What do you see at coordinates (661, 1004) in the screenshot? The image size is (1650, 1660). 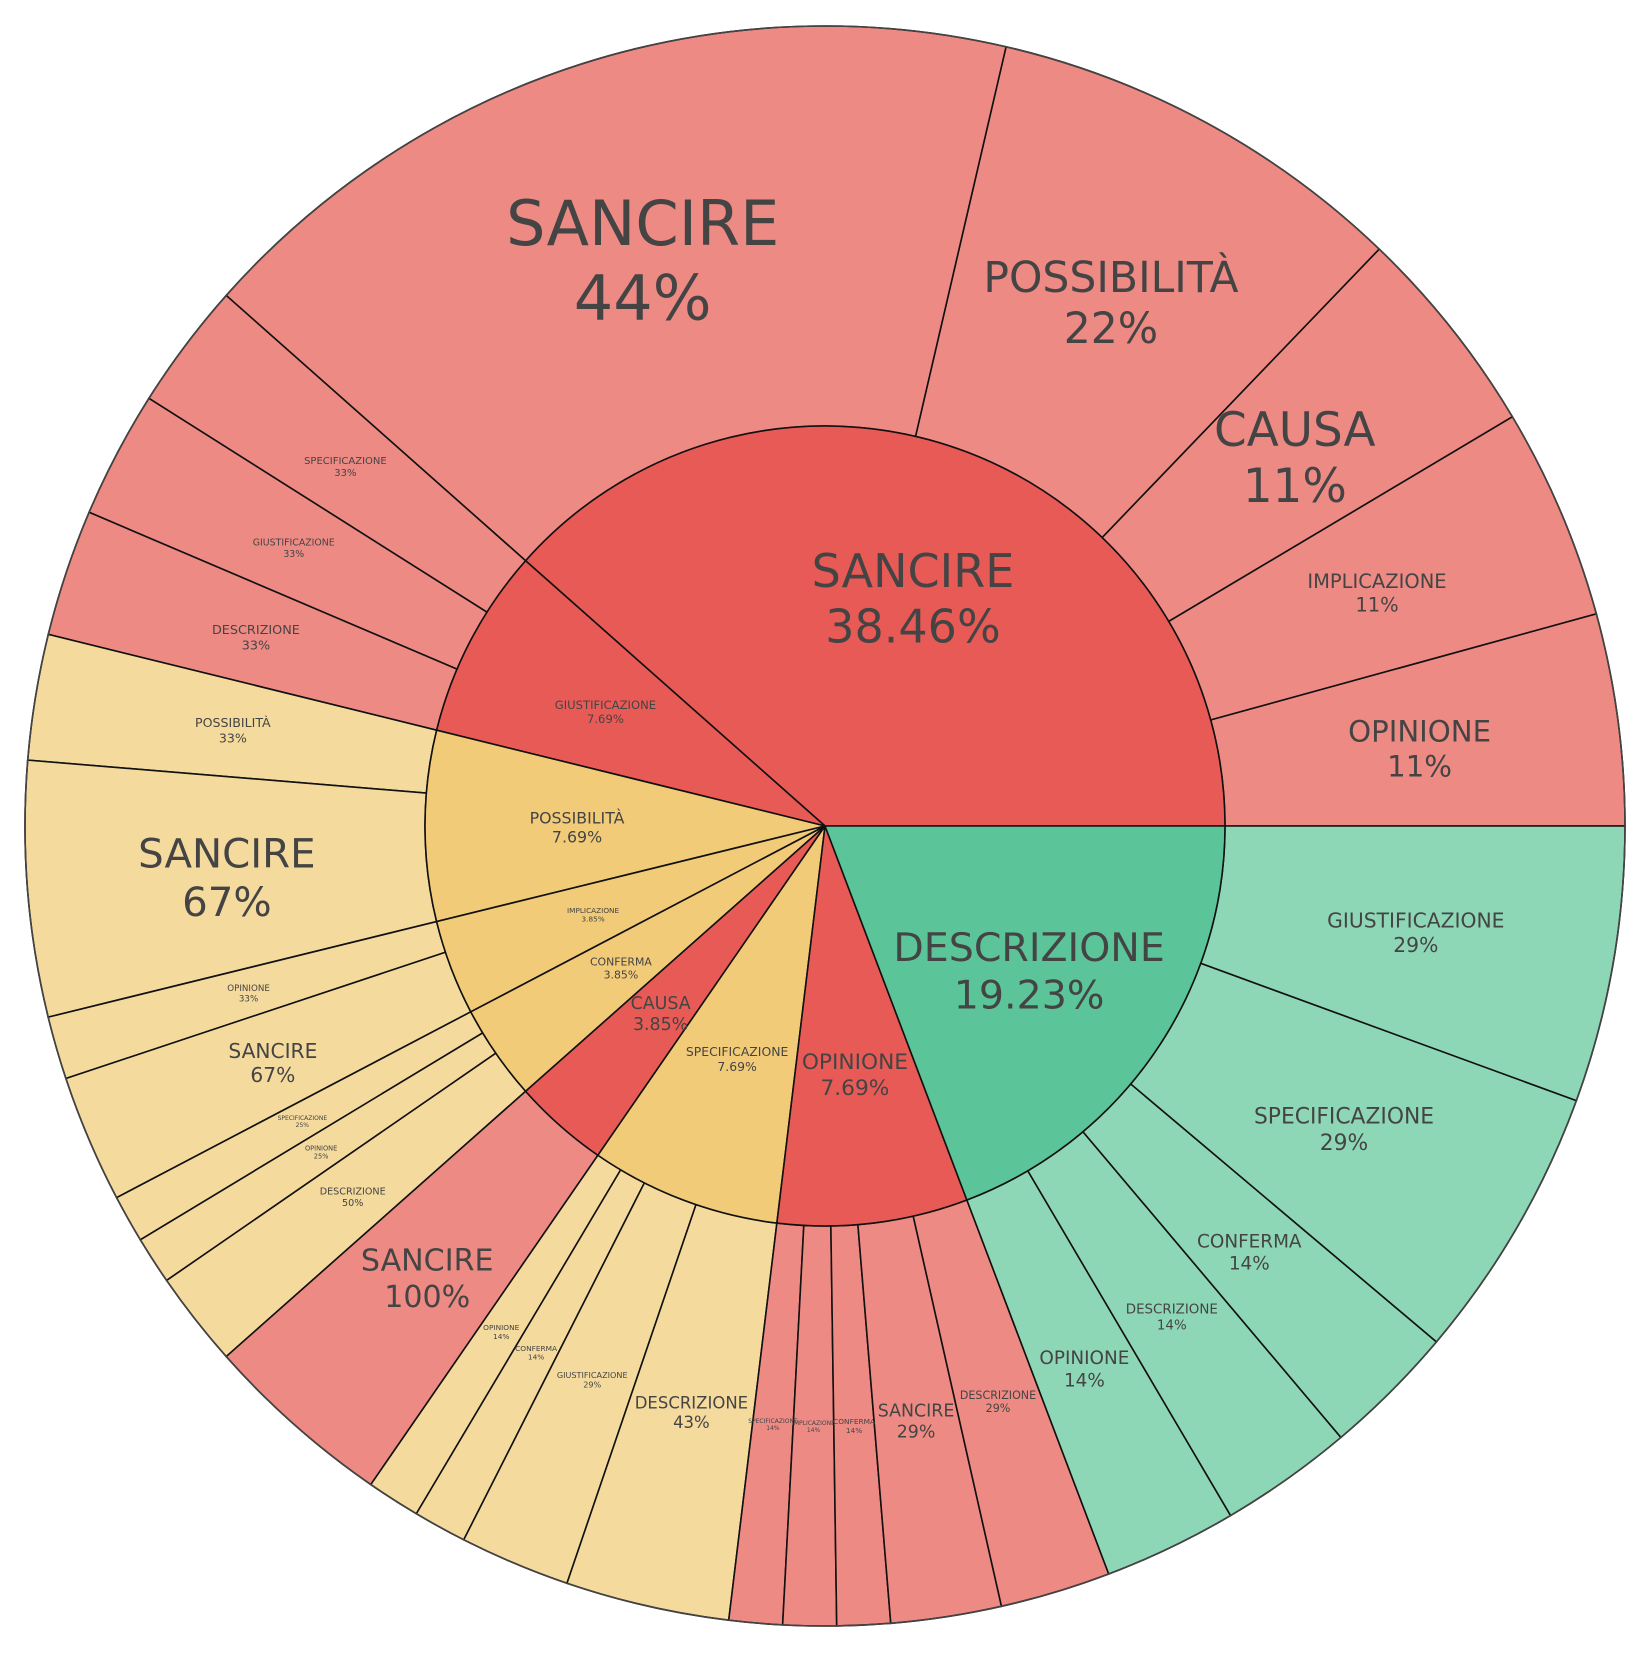 I see `inner-label-causa-name: CAUSA` at bounding box center [661, 1004].